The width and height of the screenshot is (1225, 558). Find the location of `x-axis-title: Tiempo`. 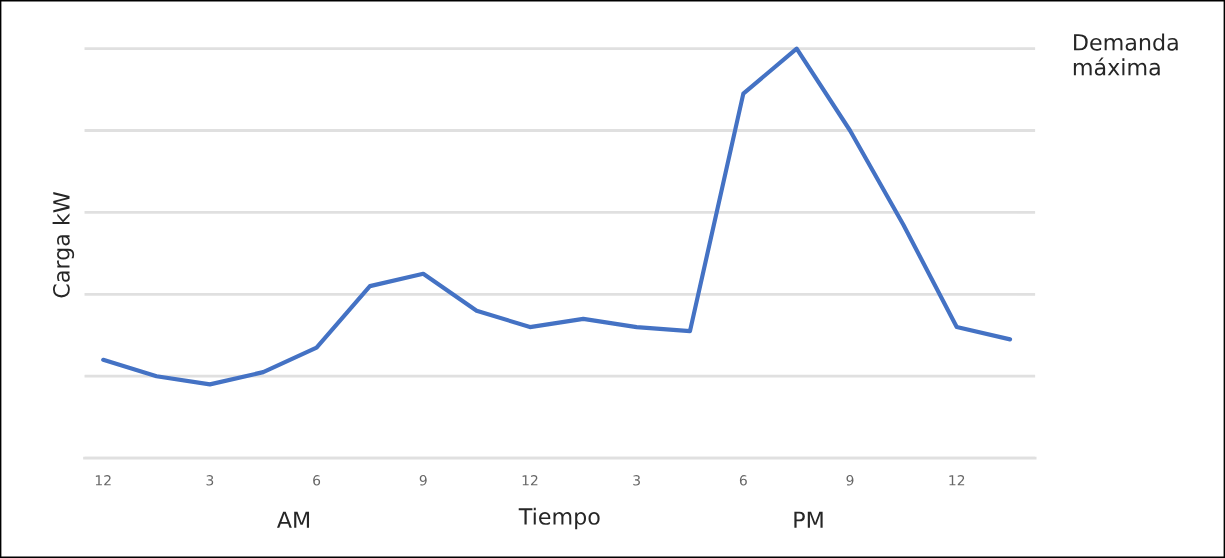

x-axis-title: Tiempo is located at coordinates (559, 518).